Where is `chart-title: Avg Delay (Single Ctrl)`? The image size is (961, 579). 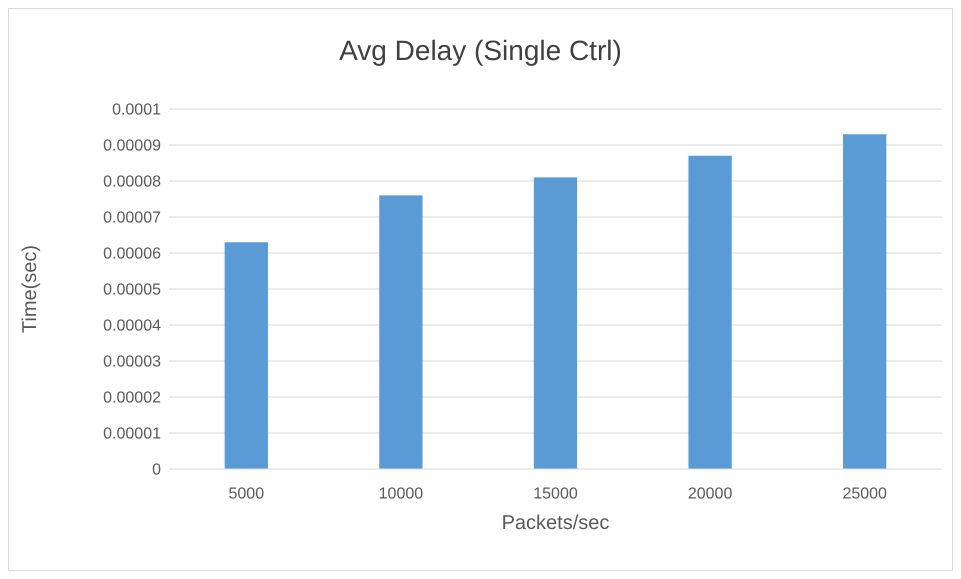 chart-title: Avg Delay (Single Ctrl) is located at coordinates (480, 51).